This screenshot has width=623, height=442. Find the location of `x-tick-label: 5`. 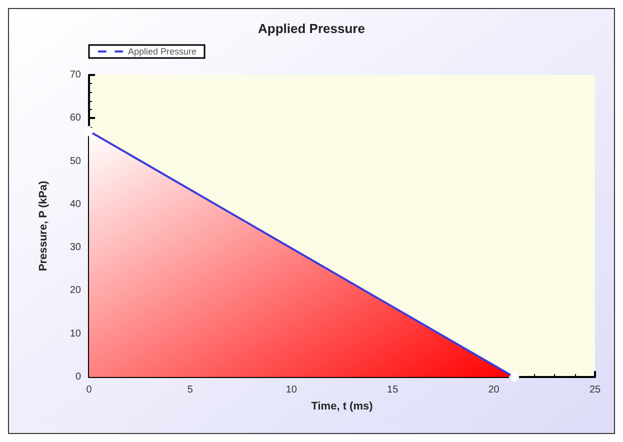

x-tick-label: 5 is located at coordinates (190, 390).